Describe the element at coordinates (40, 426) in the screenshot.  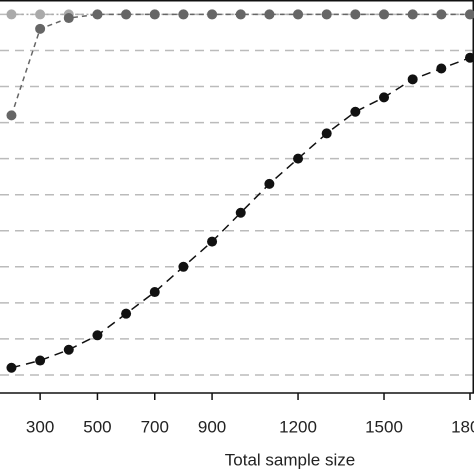
I see `x-tick-label: 300` at that location.